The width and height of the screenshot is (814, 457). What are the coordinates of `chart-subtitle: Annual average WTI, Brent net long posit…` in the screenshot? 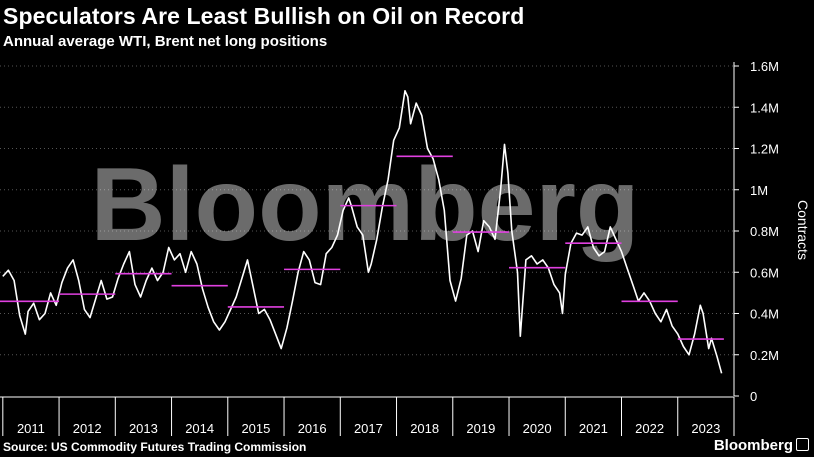 It's located at (165, 41).